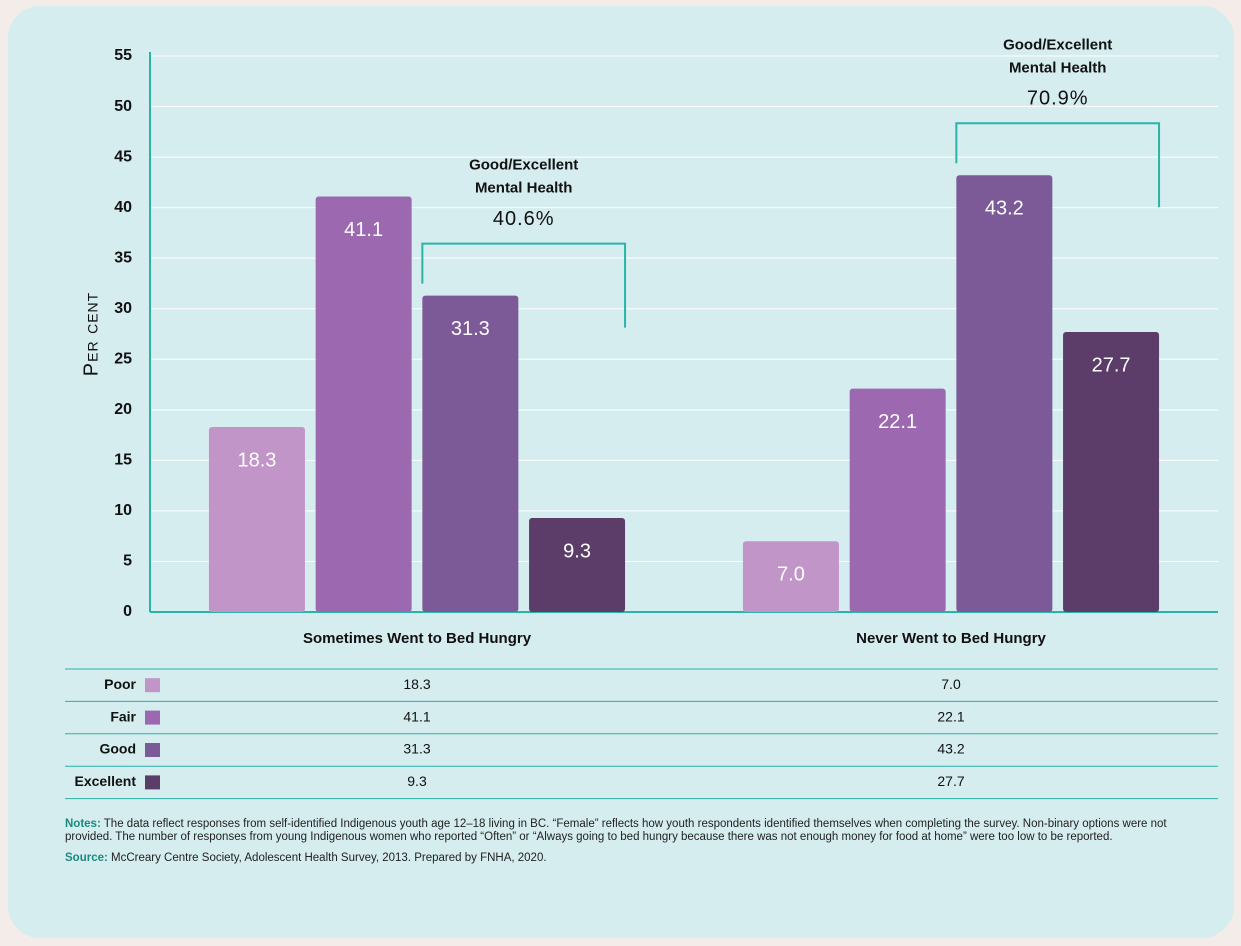 The height and width of the screenshot is (946, 1241). What do you see at coordinates (1111, 365) in the screenshot?
I see `value-label: 27.7` at bounding box center [1111, 365].